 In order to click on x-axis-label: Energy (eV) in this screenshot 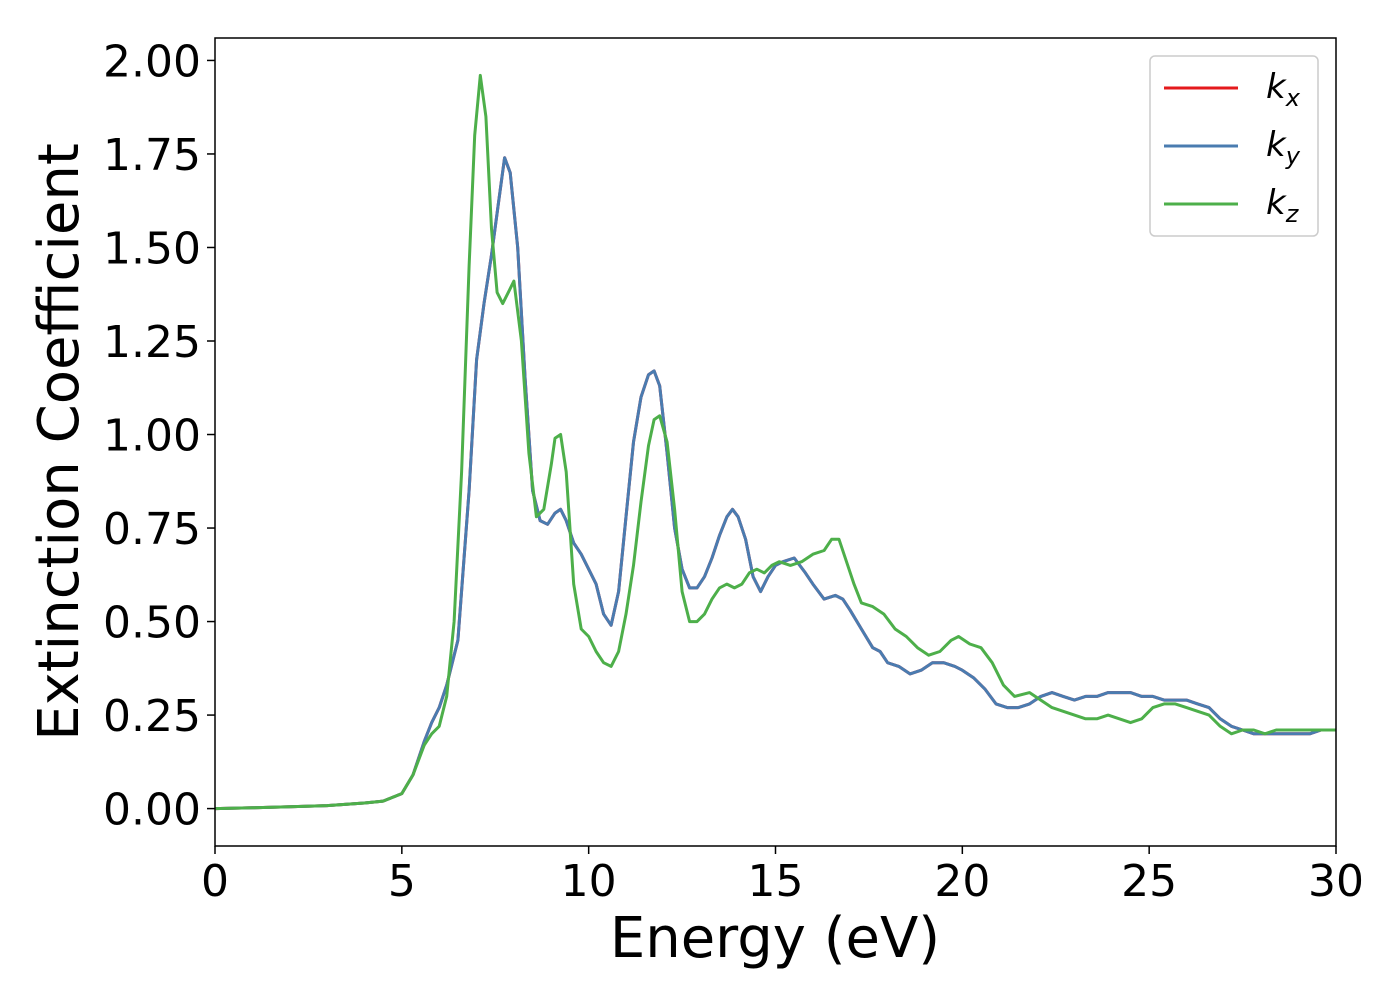, I will do `click(775, 938)`.